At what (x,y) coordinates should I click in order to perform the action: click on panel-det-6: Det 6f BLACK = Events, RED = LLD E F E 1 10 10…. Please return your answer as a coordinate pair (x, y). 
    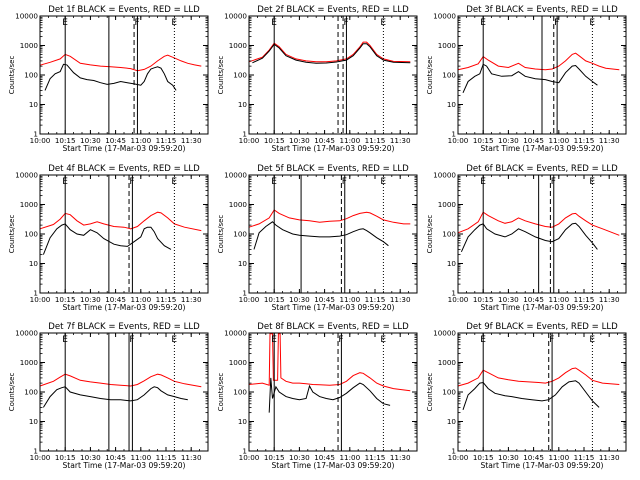
    Looking at the image, I should click on (526, 238).